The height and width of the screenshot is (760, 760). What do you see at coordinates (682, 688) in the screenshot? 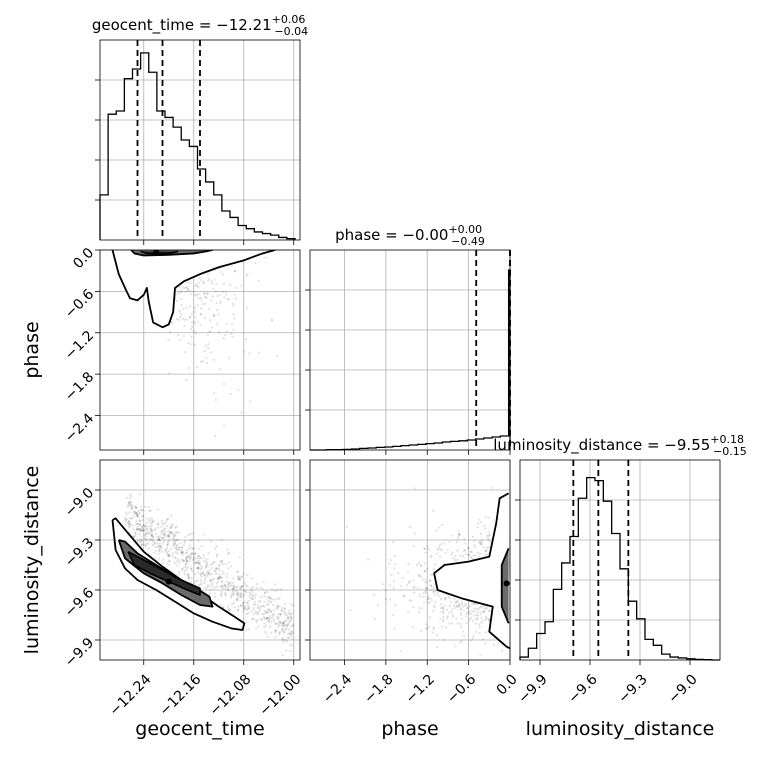
I see `tick-label-x: −9.0` at bounding box center [682, 688].